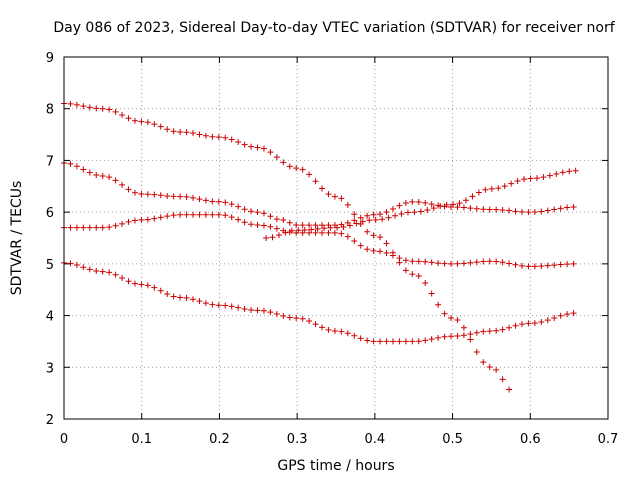  I want to click on x-tick-label: 0.4, so click(375, 439).